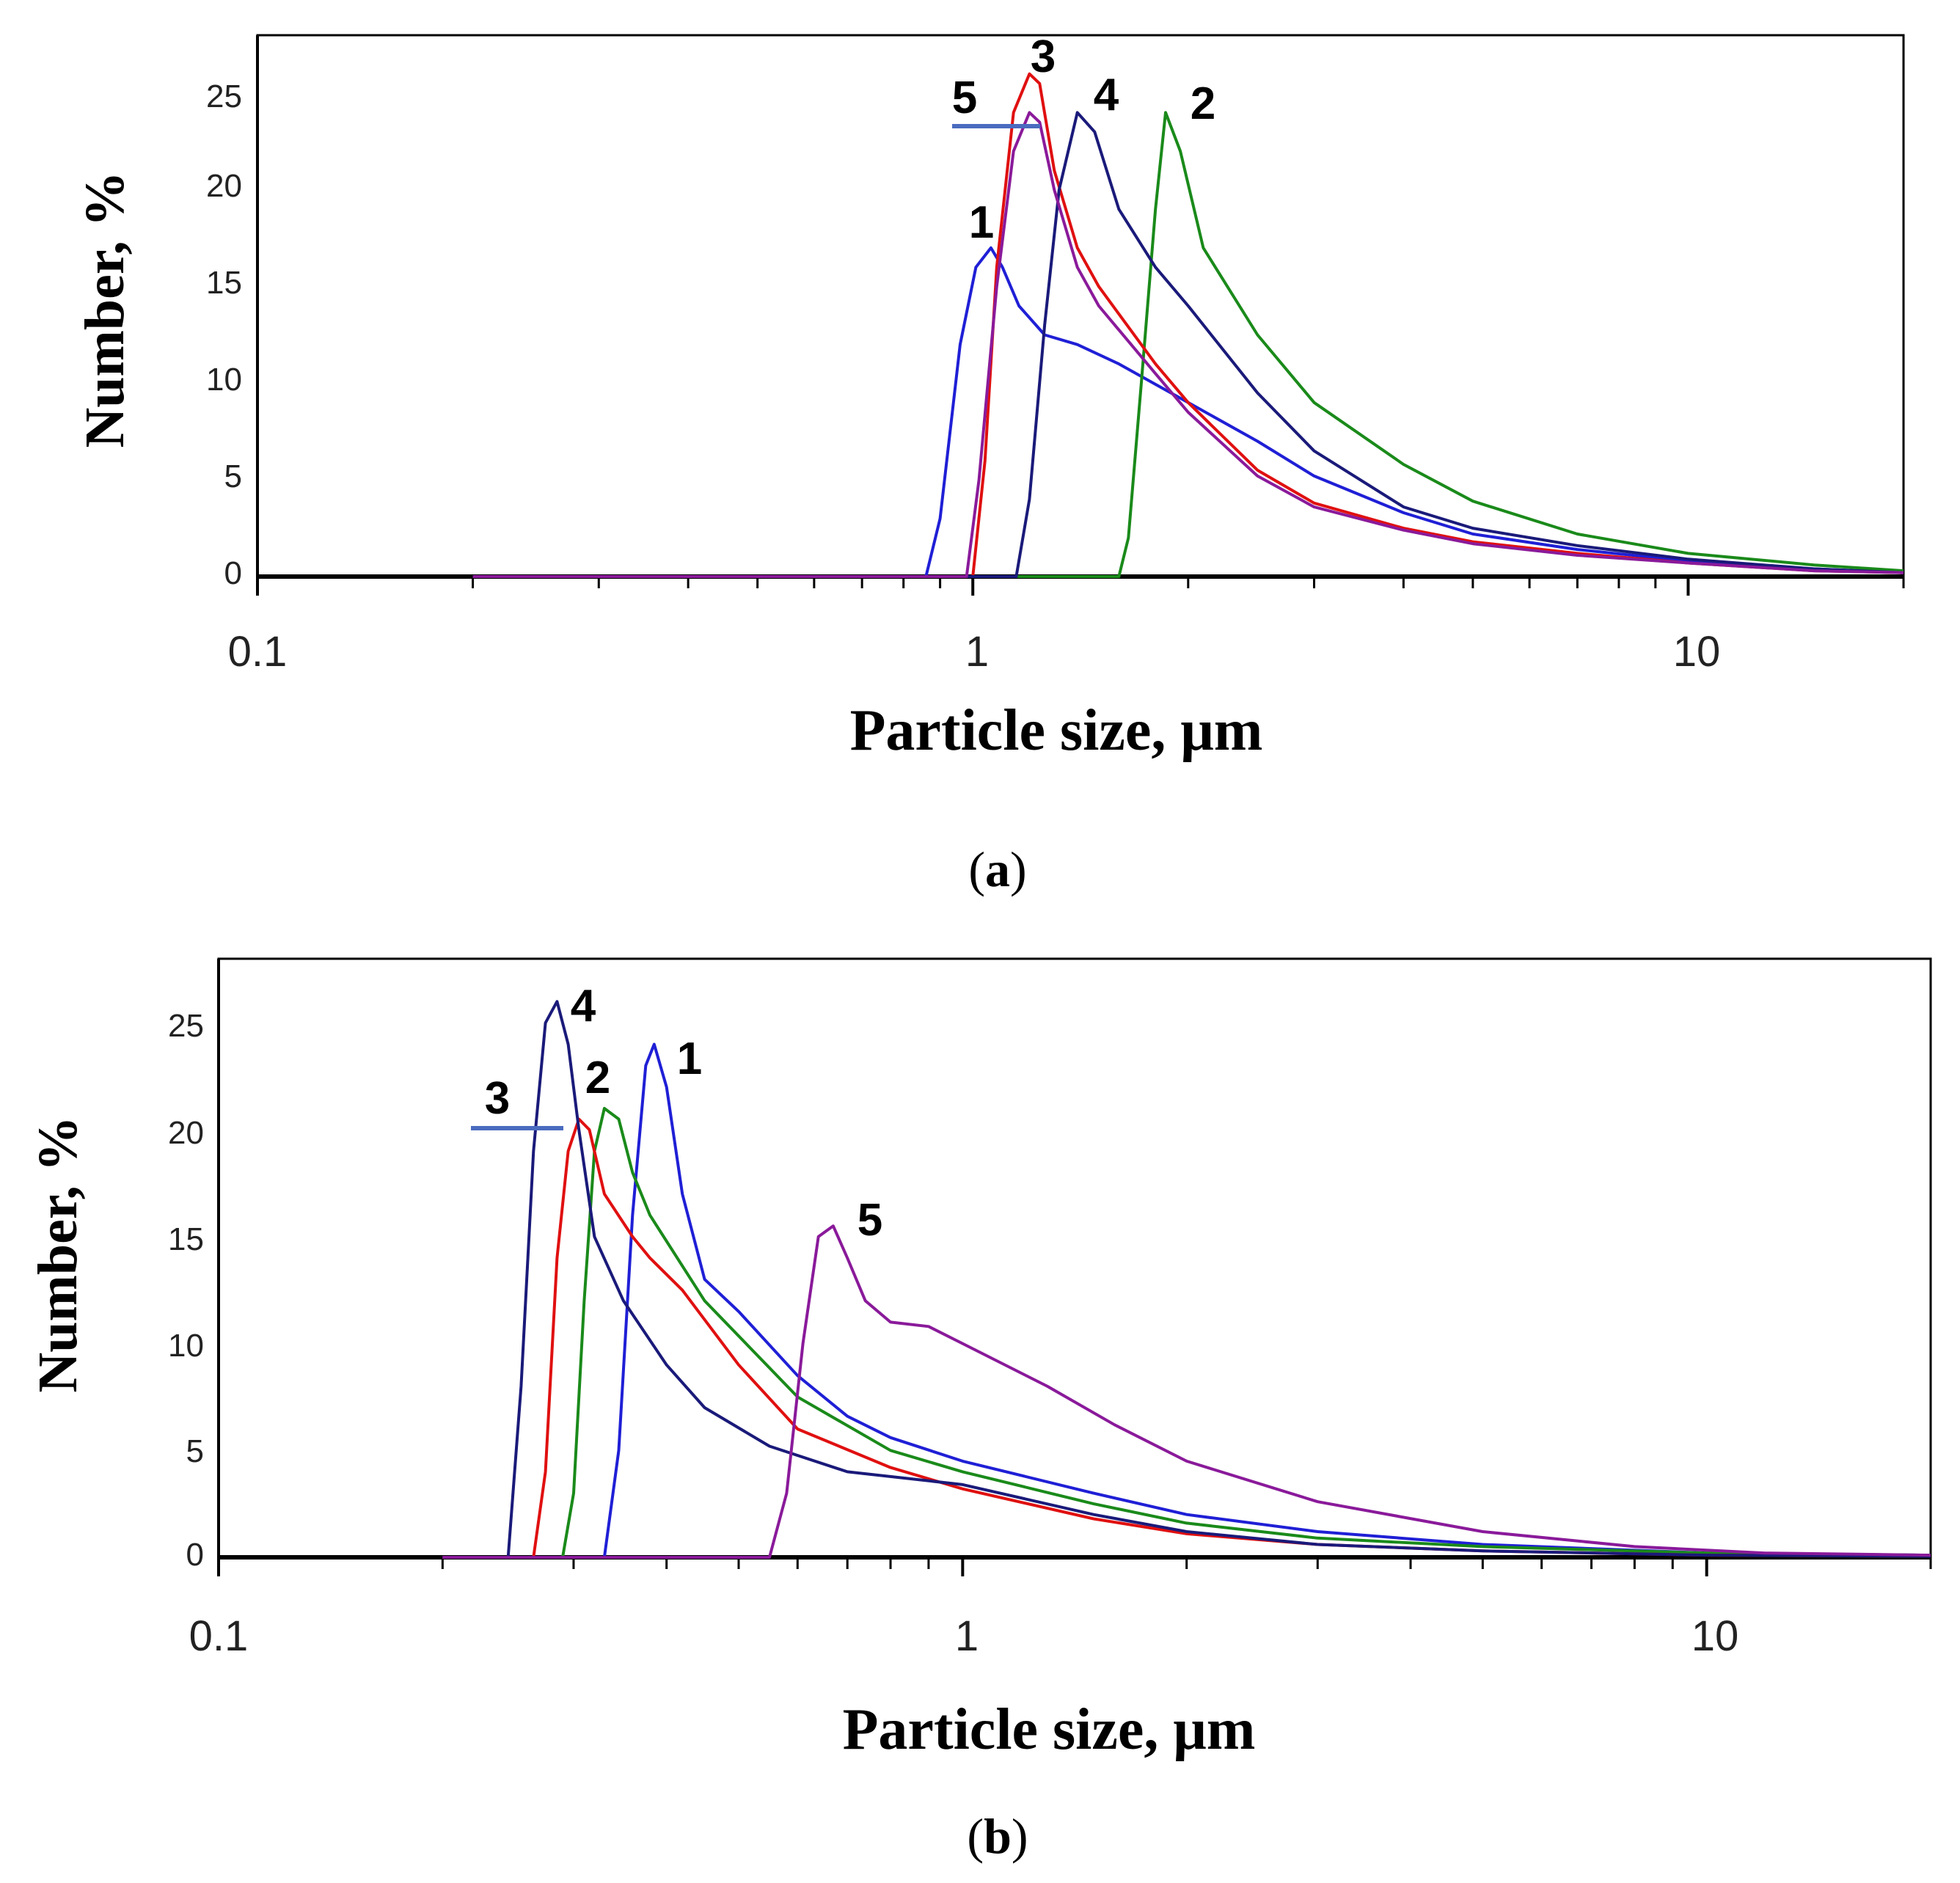  I want to click on x-tick-labels-a: 0.1 1 10, so click(974, 652).